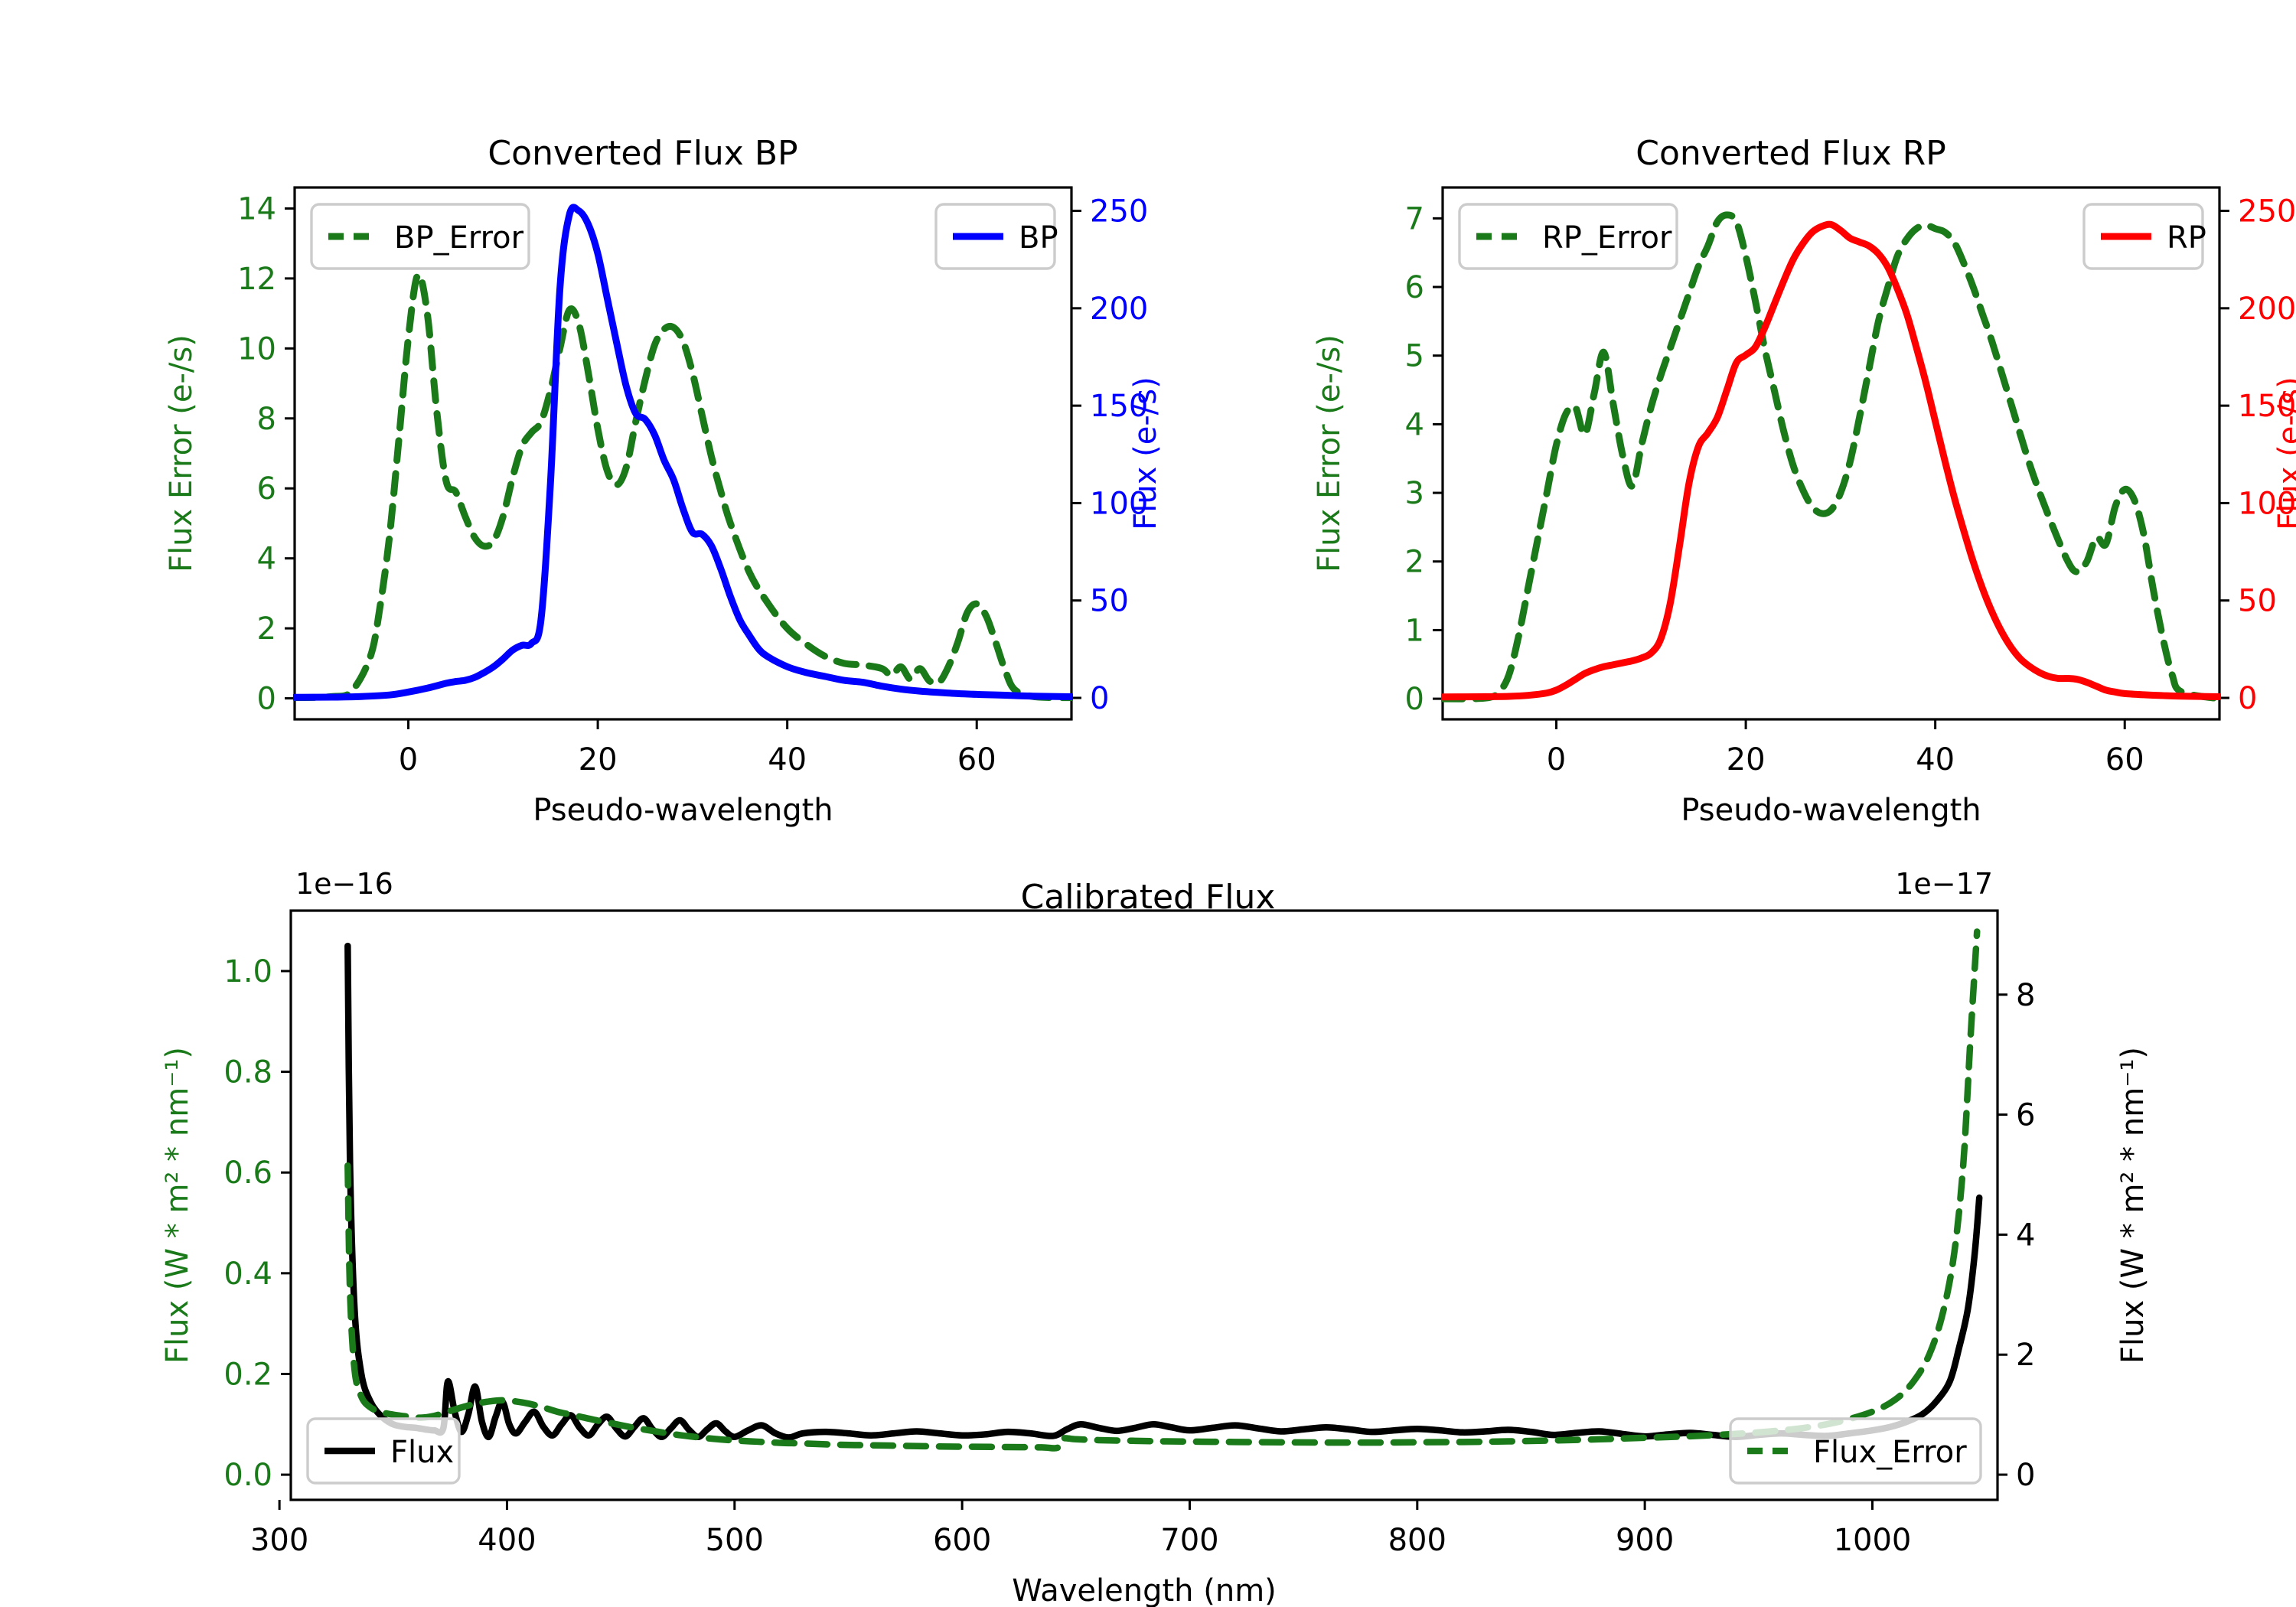 Image resolution: width=2296 pixels, height=1607 pixels. I want to click on x-tick-label: 1000, so click(1873, 1540).